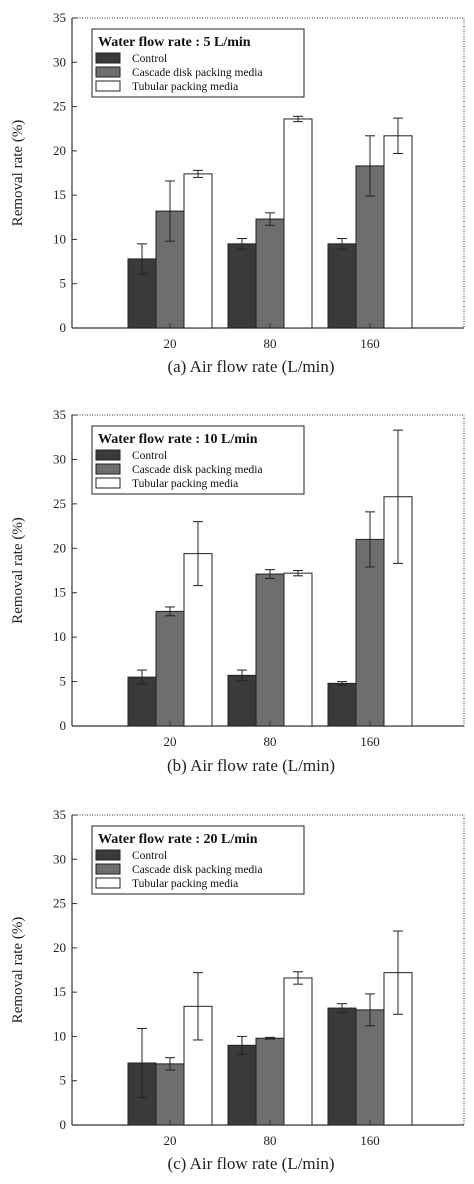 This screenshot has width=474, height=1184. Describe the element at coordinates (250, 1163) in the screenshot. I see `x-axis-caption: (c) Air flow rate (L/min)` at that location.